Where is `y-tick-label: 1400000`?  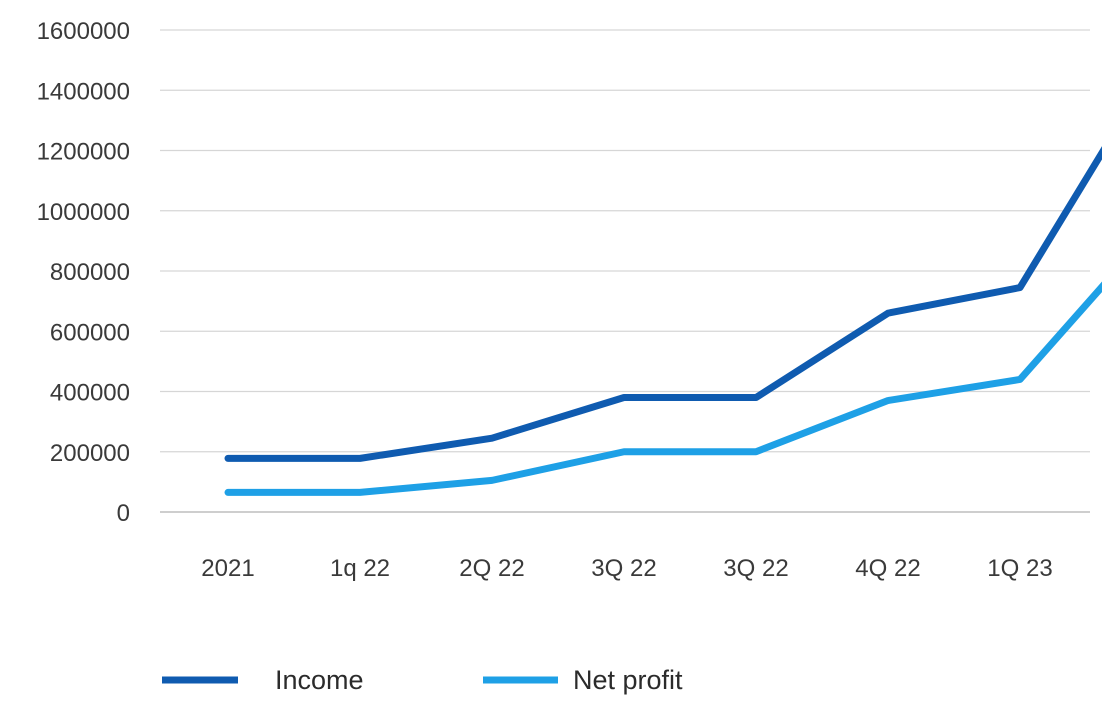
y-tick-label: 1400000 is located at coordinates (83, 91).